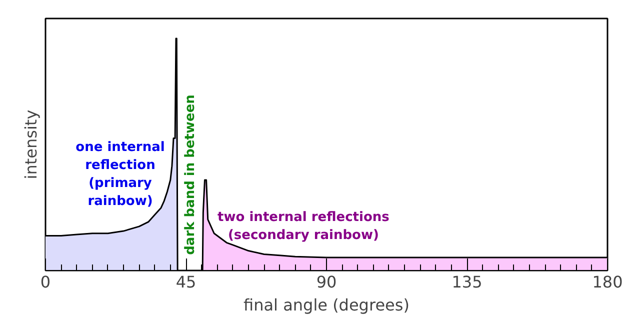  What do you see at coordinates (186, 282) in the screenshot?
I see `x-tick-label: 45` at bounding box center [186, 282].